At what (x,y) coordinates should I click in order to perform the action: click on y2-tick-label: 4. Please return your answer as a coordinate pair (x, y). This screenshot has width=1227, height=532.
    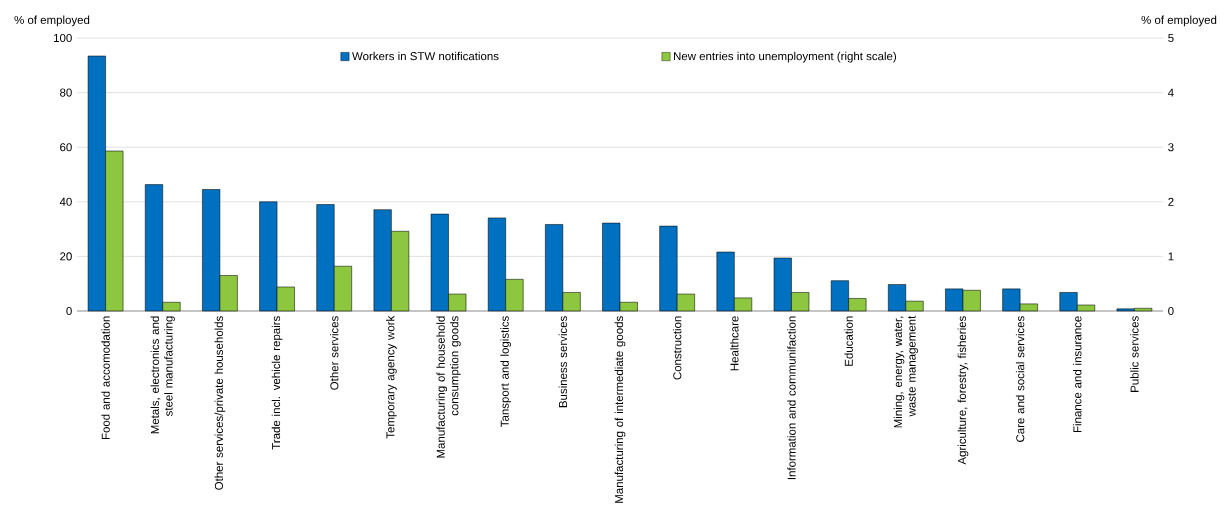
    Looking at the image, I should click on (1171, 92).